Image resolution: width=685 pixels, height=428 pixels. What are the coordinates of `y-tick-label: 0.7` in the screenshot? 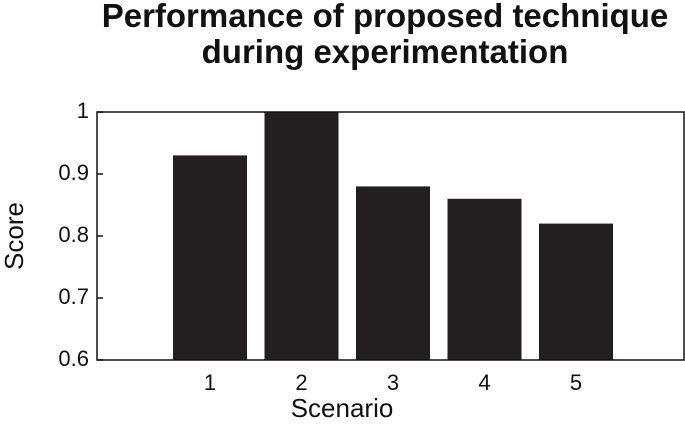 It's located at (73, 296).